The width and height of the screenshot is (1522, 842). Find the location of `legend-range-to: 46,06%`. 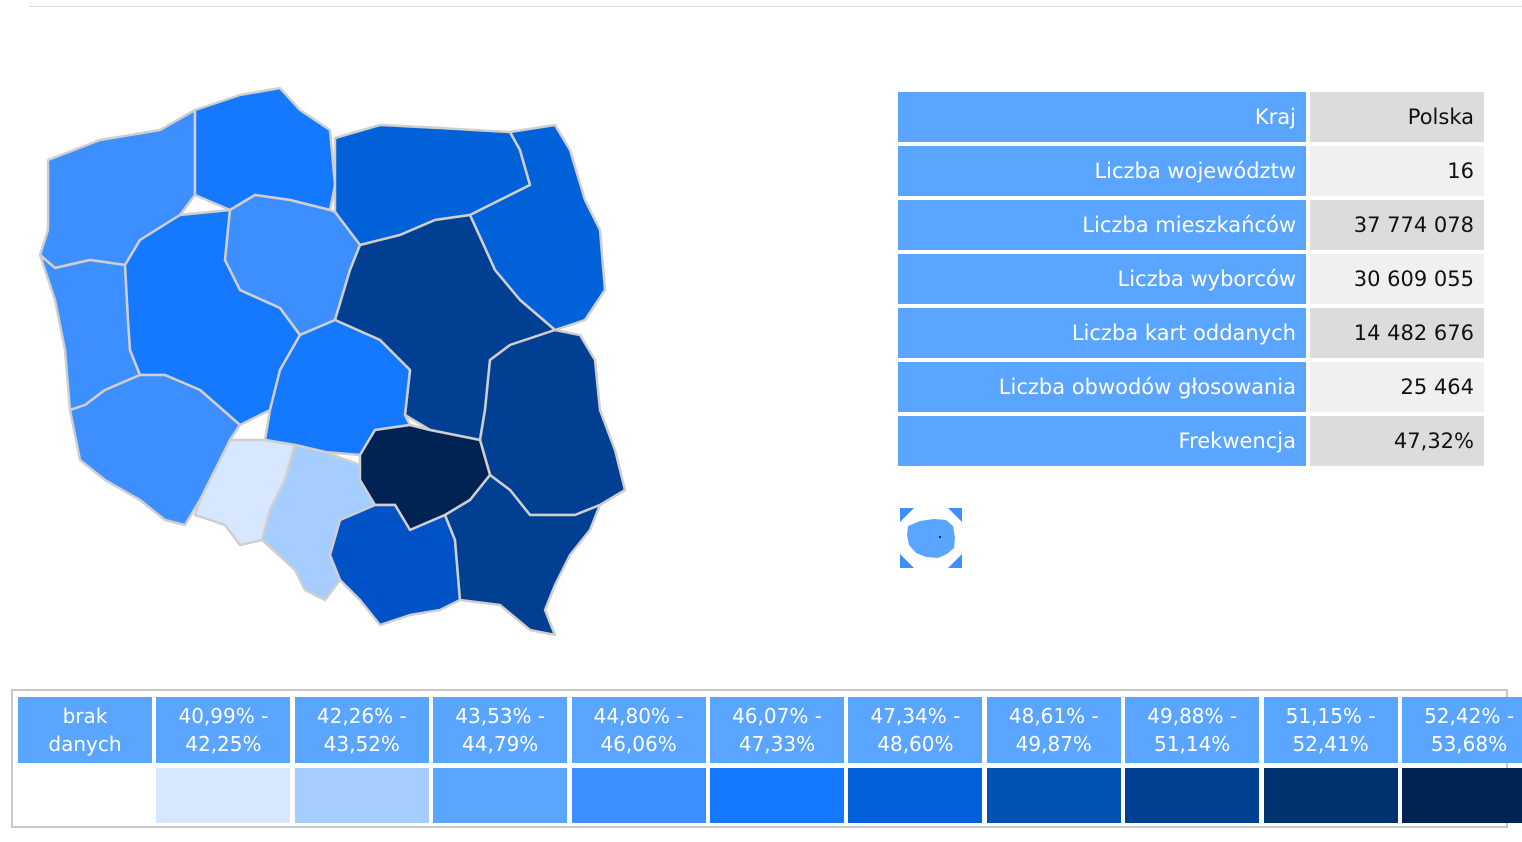

legend-range-to: 46,06% is located at coordinates (638, 744).